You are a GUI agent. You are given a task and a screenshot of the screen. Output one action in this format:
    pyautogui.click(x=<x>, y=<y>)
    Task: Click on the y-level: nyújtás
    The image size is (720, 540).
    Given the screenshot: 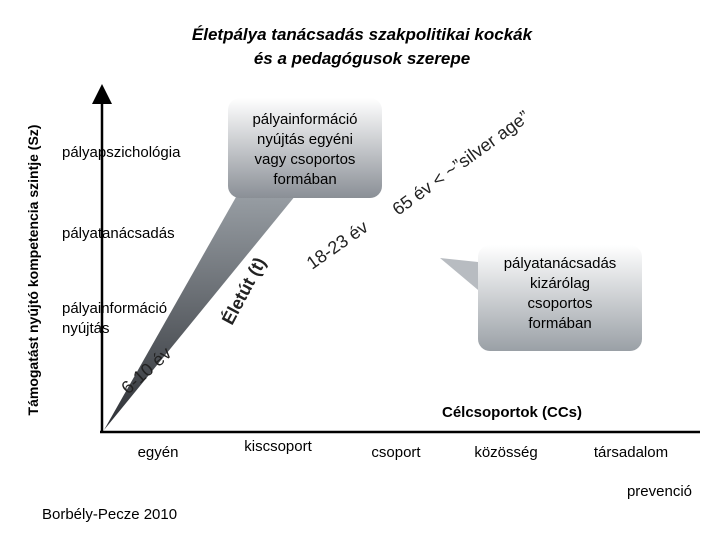 What is the action you would take?
    pyautogui.click(x=86, y=328)
    